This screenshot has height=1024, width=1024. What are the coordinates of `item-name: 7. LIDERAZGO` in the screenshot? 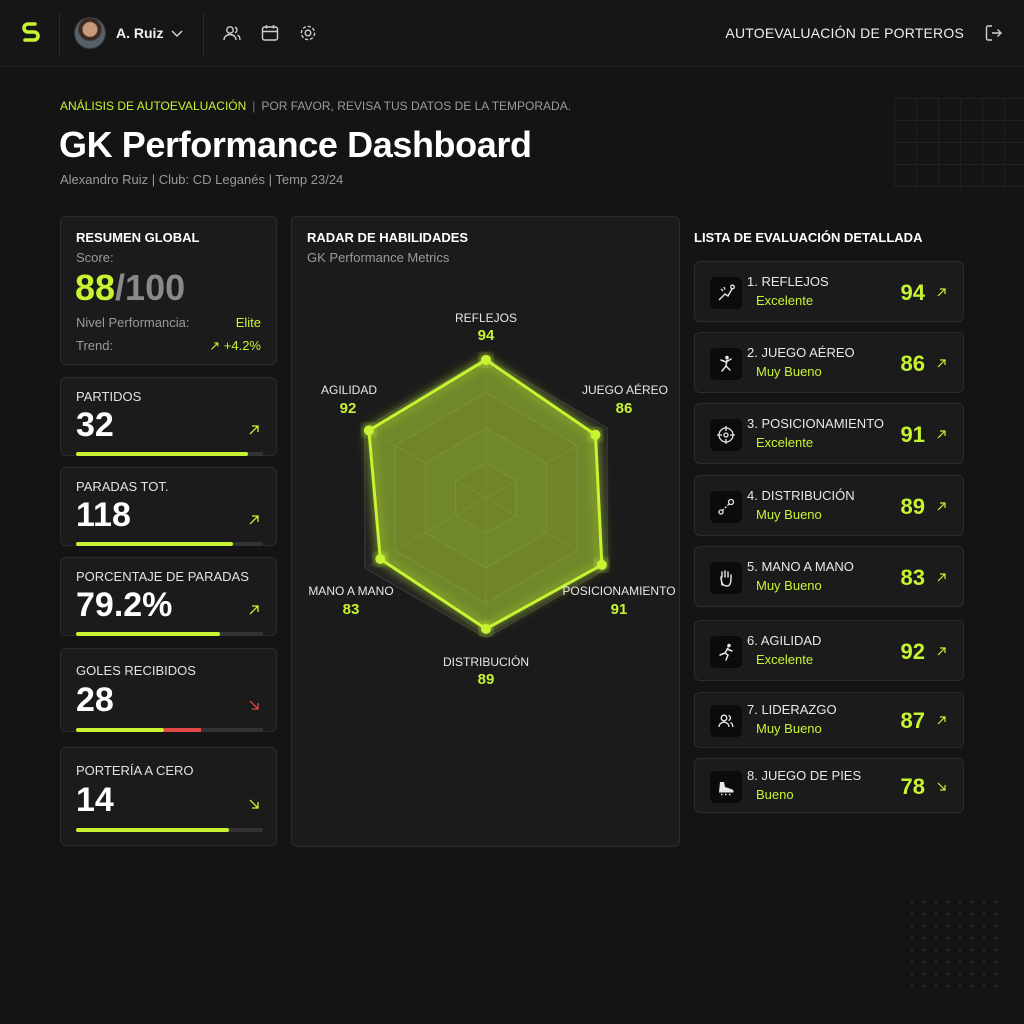 It's located at (792, 709).